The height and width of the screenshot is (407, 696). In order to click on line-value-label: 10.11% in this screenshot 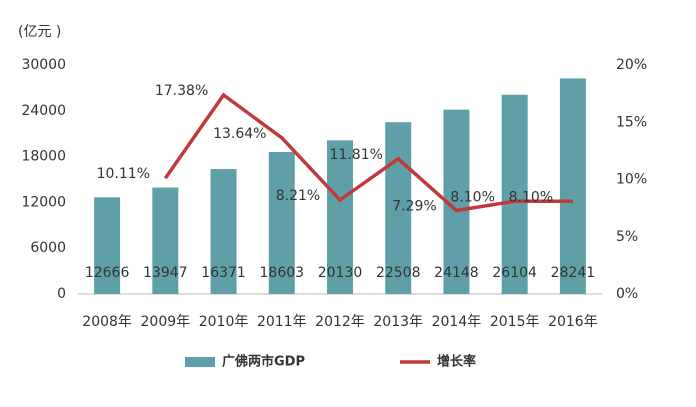, I will do `click(123, 174)`.